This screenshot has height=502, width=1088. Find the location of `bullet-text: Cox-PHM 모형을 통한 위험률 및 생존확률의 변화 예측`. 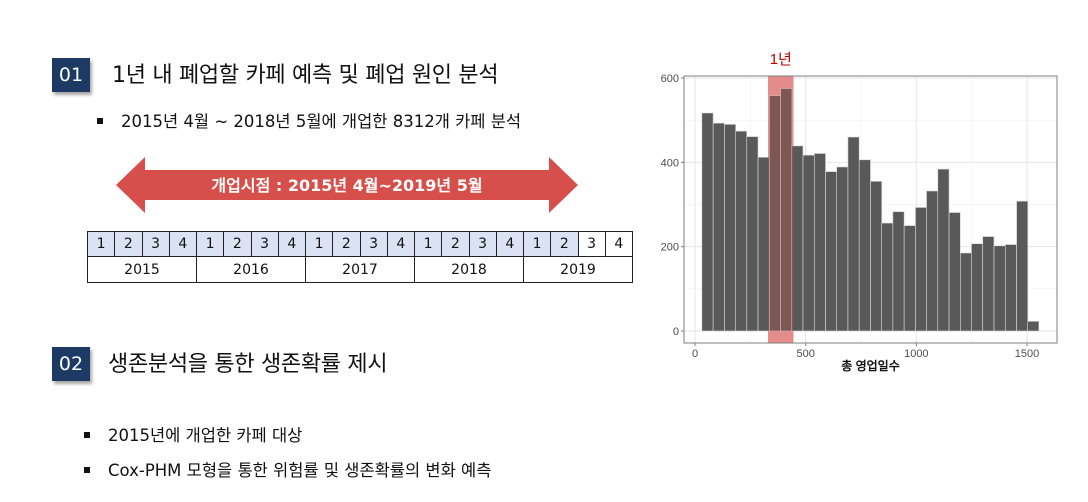

bullet-text: Cox-PHM 모형을 통한 위험률 및 생존확률의 변화 예측 is located at coordinates (300, 470).